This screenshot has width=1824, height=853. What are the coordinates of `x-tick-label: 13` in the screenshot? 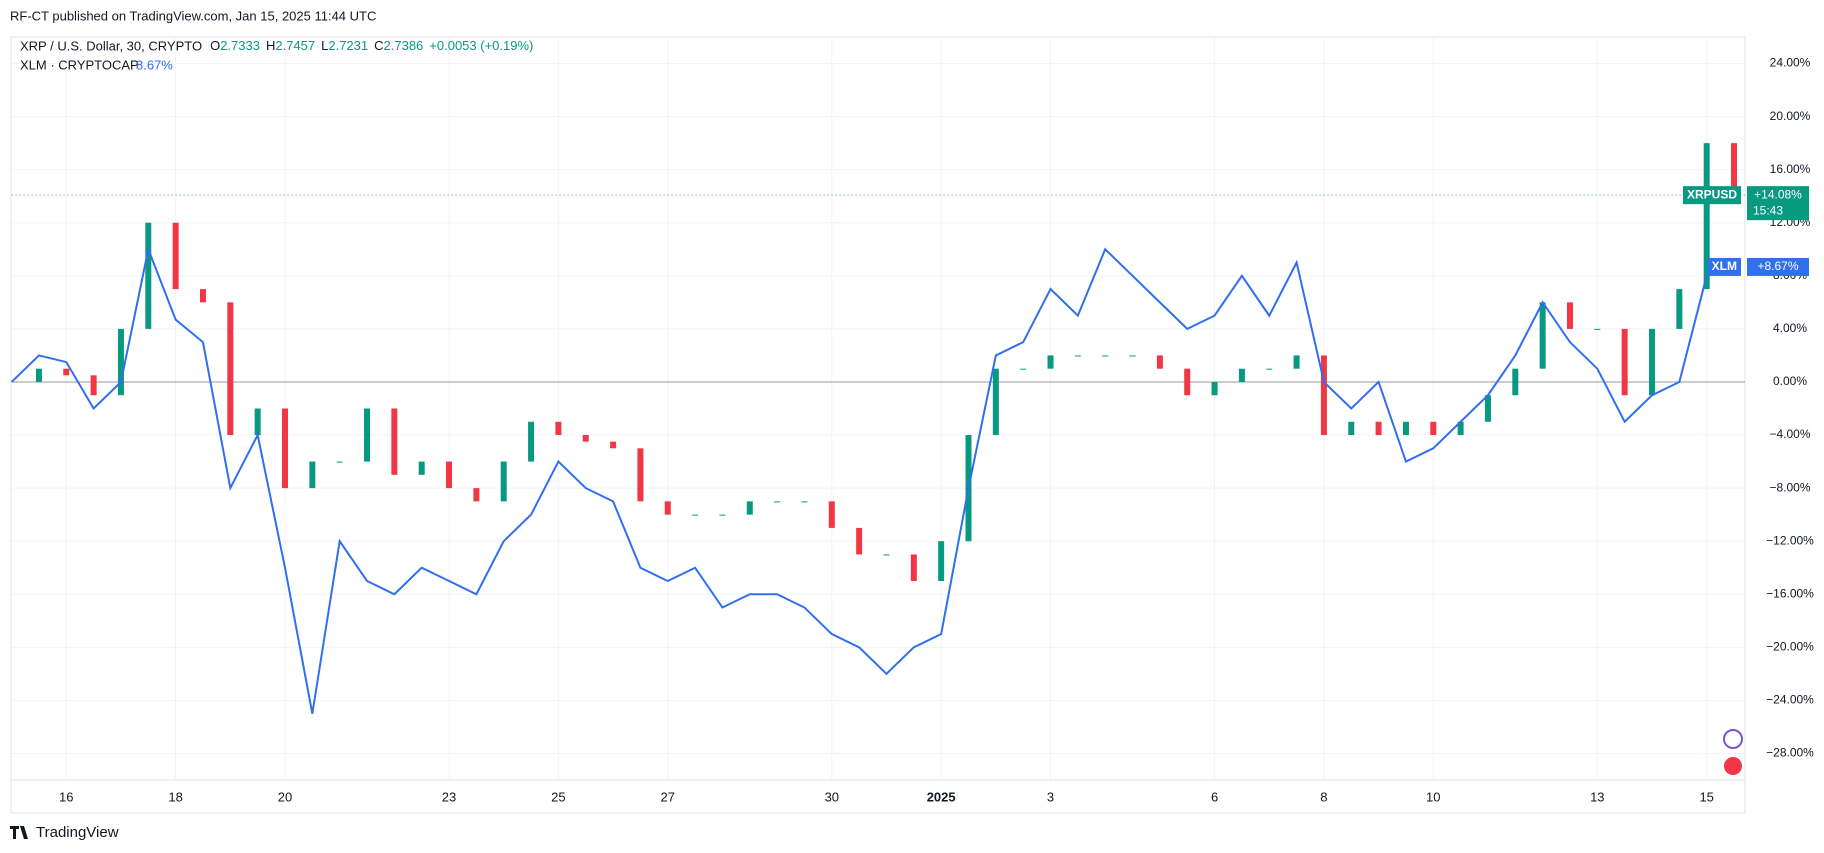 It's located at (1597, 796).